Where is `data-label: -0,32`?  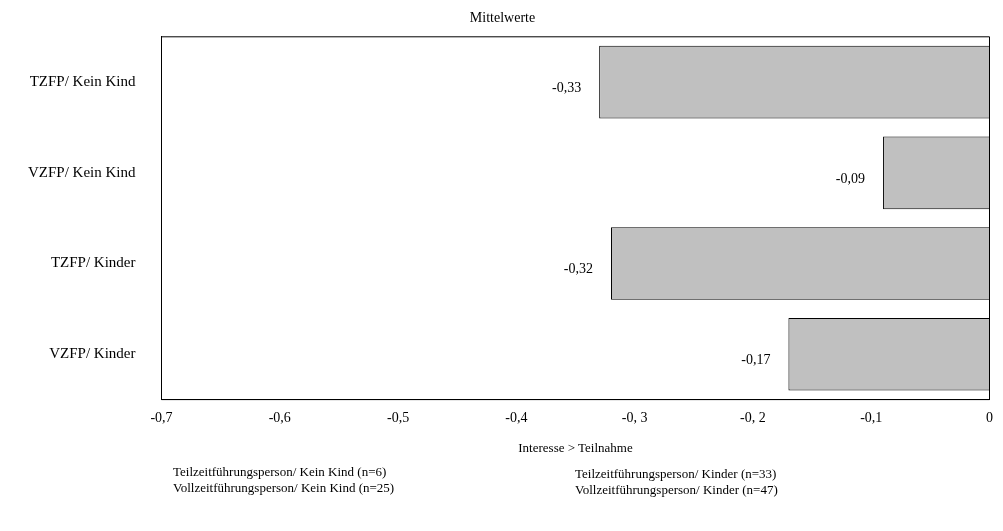 data-label: -0,32 is located at coordinates (578, 269).